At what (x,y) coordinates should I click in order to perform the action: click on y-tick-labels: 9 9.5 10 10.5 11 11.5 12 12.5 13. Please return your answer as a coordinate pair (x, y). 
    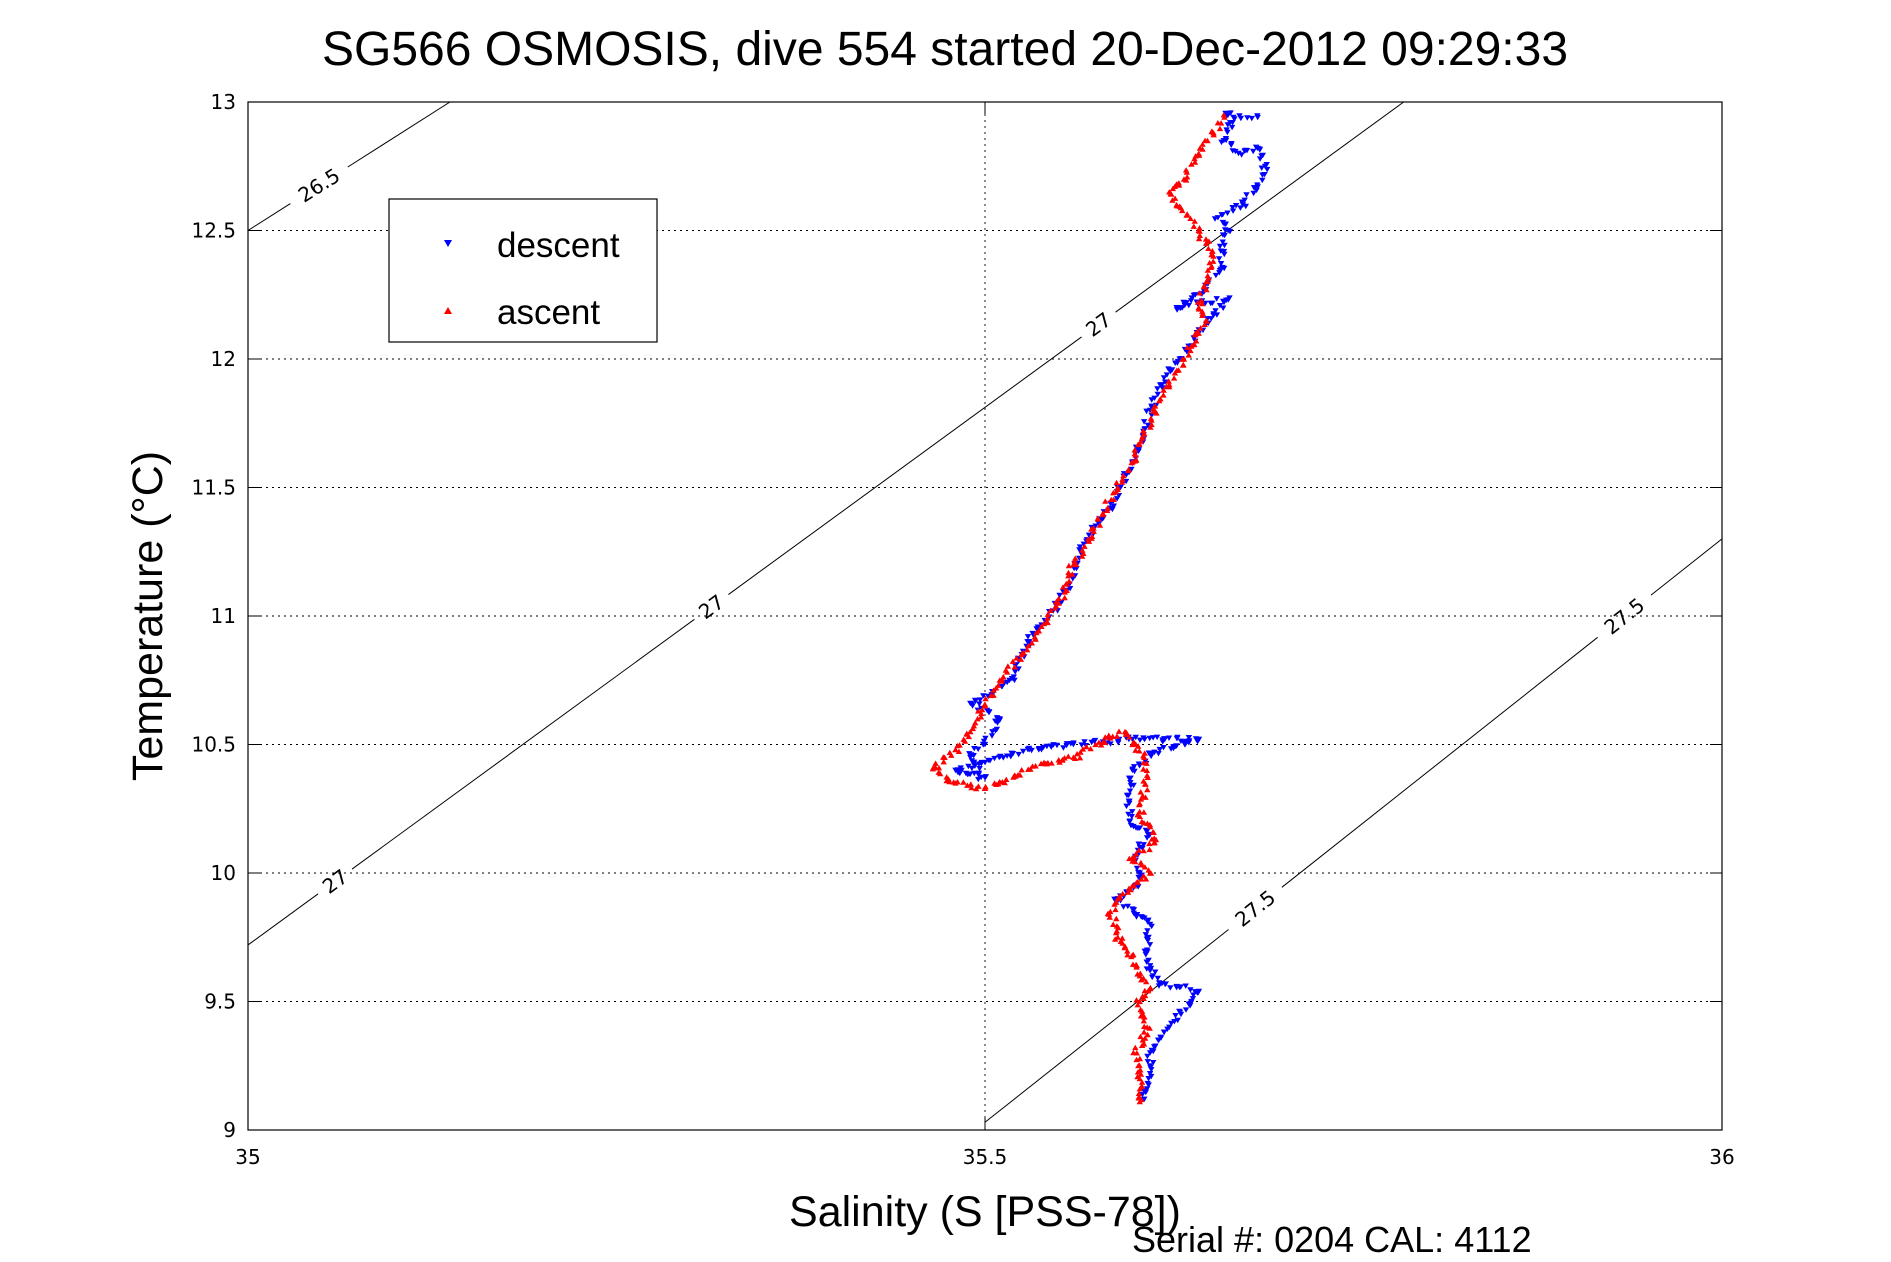
    Looking at the image, I should click on (213, 616).